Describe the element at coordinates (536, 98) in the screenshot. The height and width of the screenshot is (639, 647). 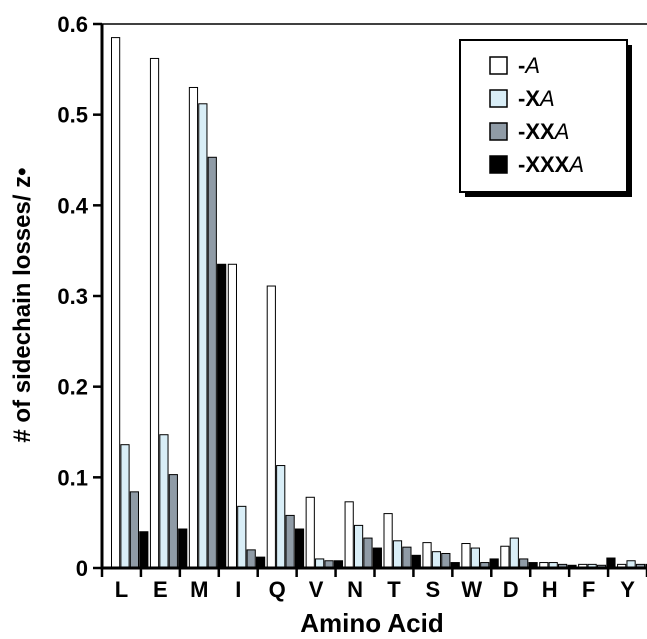
I see `legend-label-2: -XA` at that location.